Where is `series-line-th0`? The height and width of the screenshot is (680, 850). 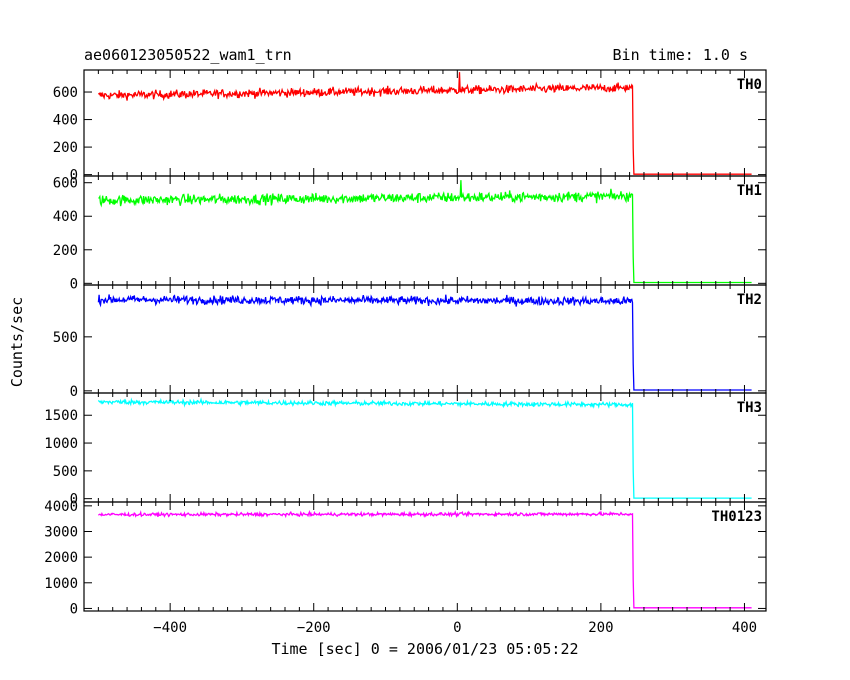 series-line-th0 is located at coordinates (424, 123).